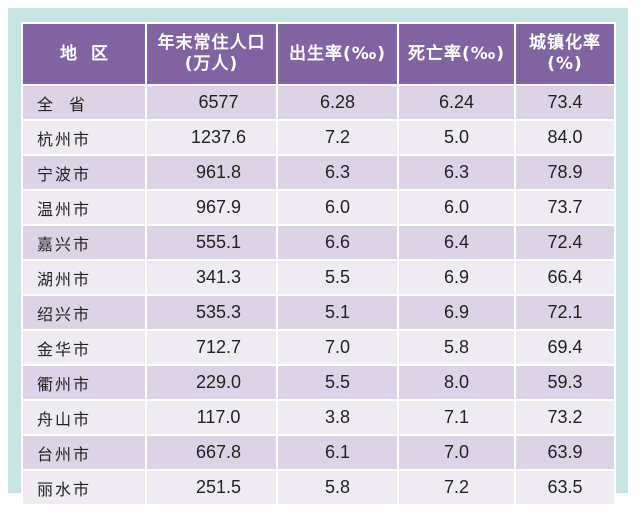 The image size is (640, 513). What do you see at coordinates (456, 417) in the screenshot?
I see `cell-death-rate: 7.1` at bounding box center [456, 417].